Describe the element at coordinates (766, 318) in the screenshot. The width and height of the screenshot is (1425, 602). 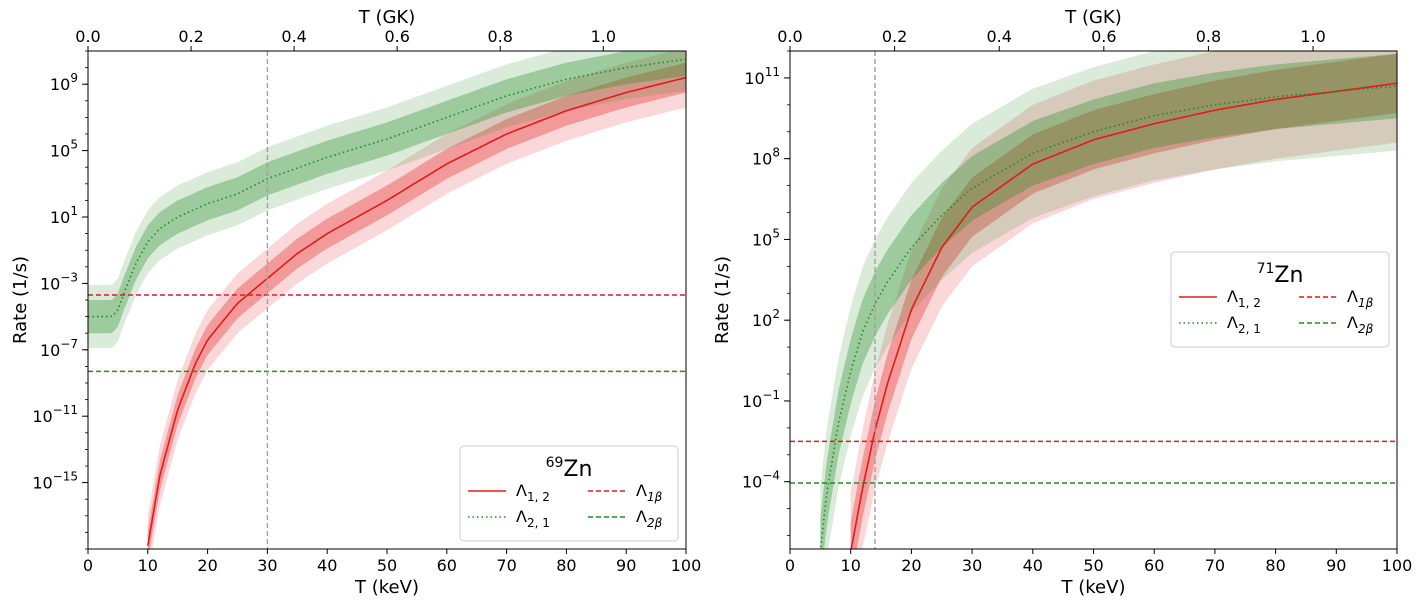
I see `y-tick-label: 10²` at that location.